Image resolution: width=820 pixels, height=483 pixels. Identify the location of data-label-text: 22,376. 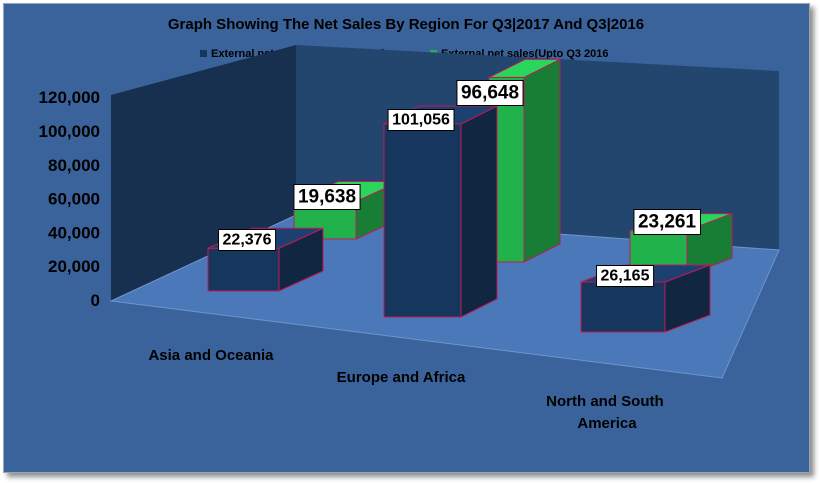
(247, 240).